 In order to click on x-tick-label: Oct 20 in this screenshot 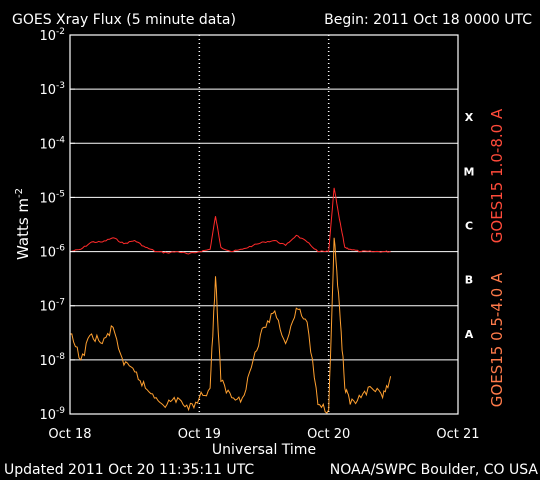, I will do `click(328, 434)`.